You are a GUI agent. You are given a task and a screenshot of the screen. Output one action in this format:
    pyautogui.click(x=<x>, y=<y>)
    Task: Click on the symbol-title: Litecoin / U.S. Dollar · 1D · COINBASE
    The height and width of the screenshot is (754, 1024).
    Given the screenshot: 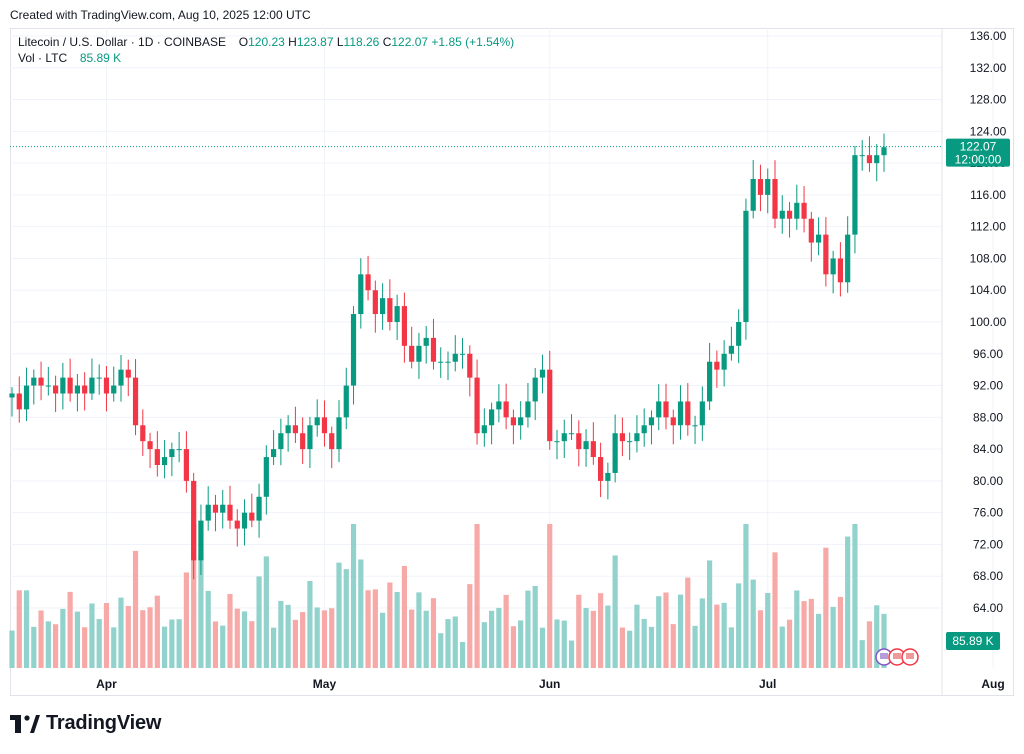 What is the action you would take?
    pyautogui.click(x=122, y=42)
    